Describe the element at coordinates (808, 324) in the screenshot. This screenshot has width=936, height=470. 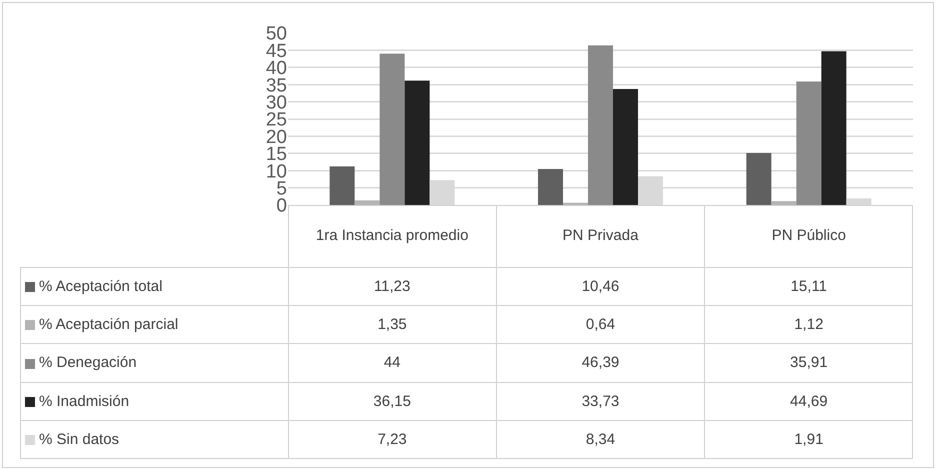
I see `data-label: 1,12` at that location.